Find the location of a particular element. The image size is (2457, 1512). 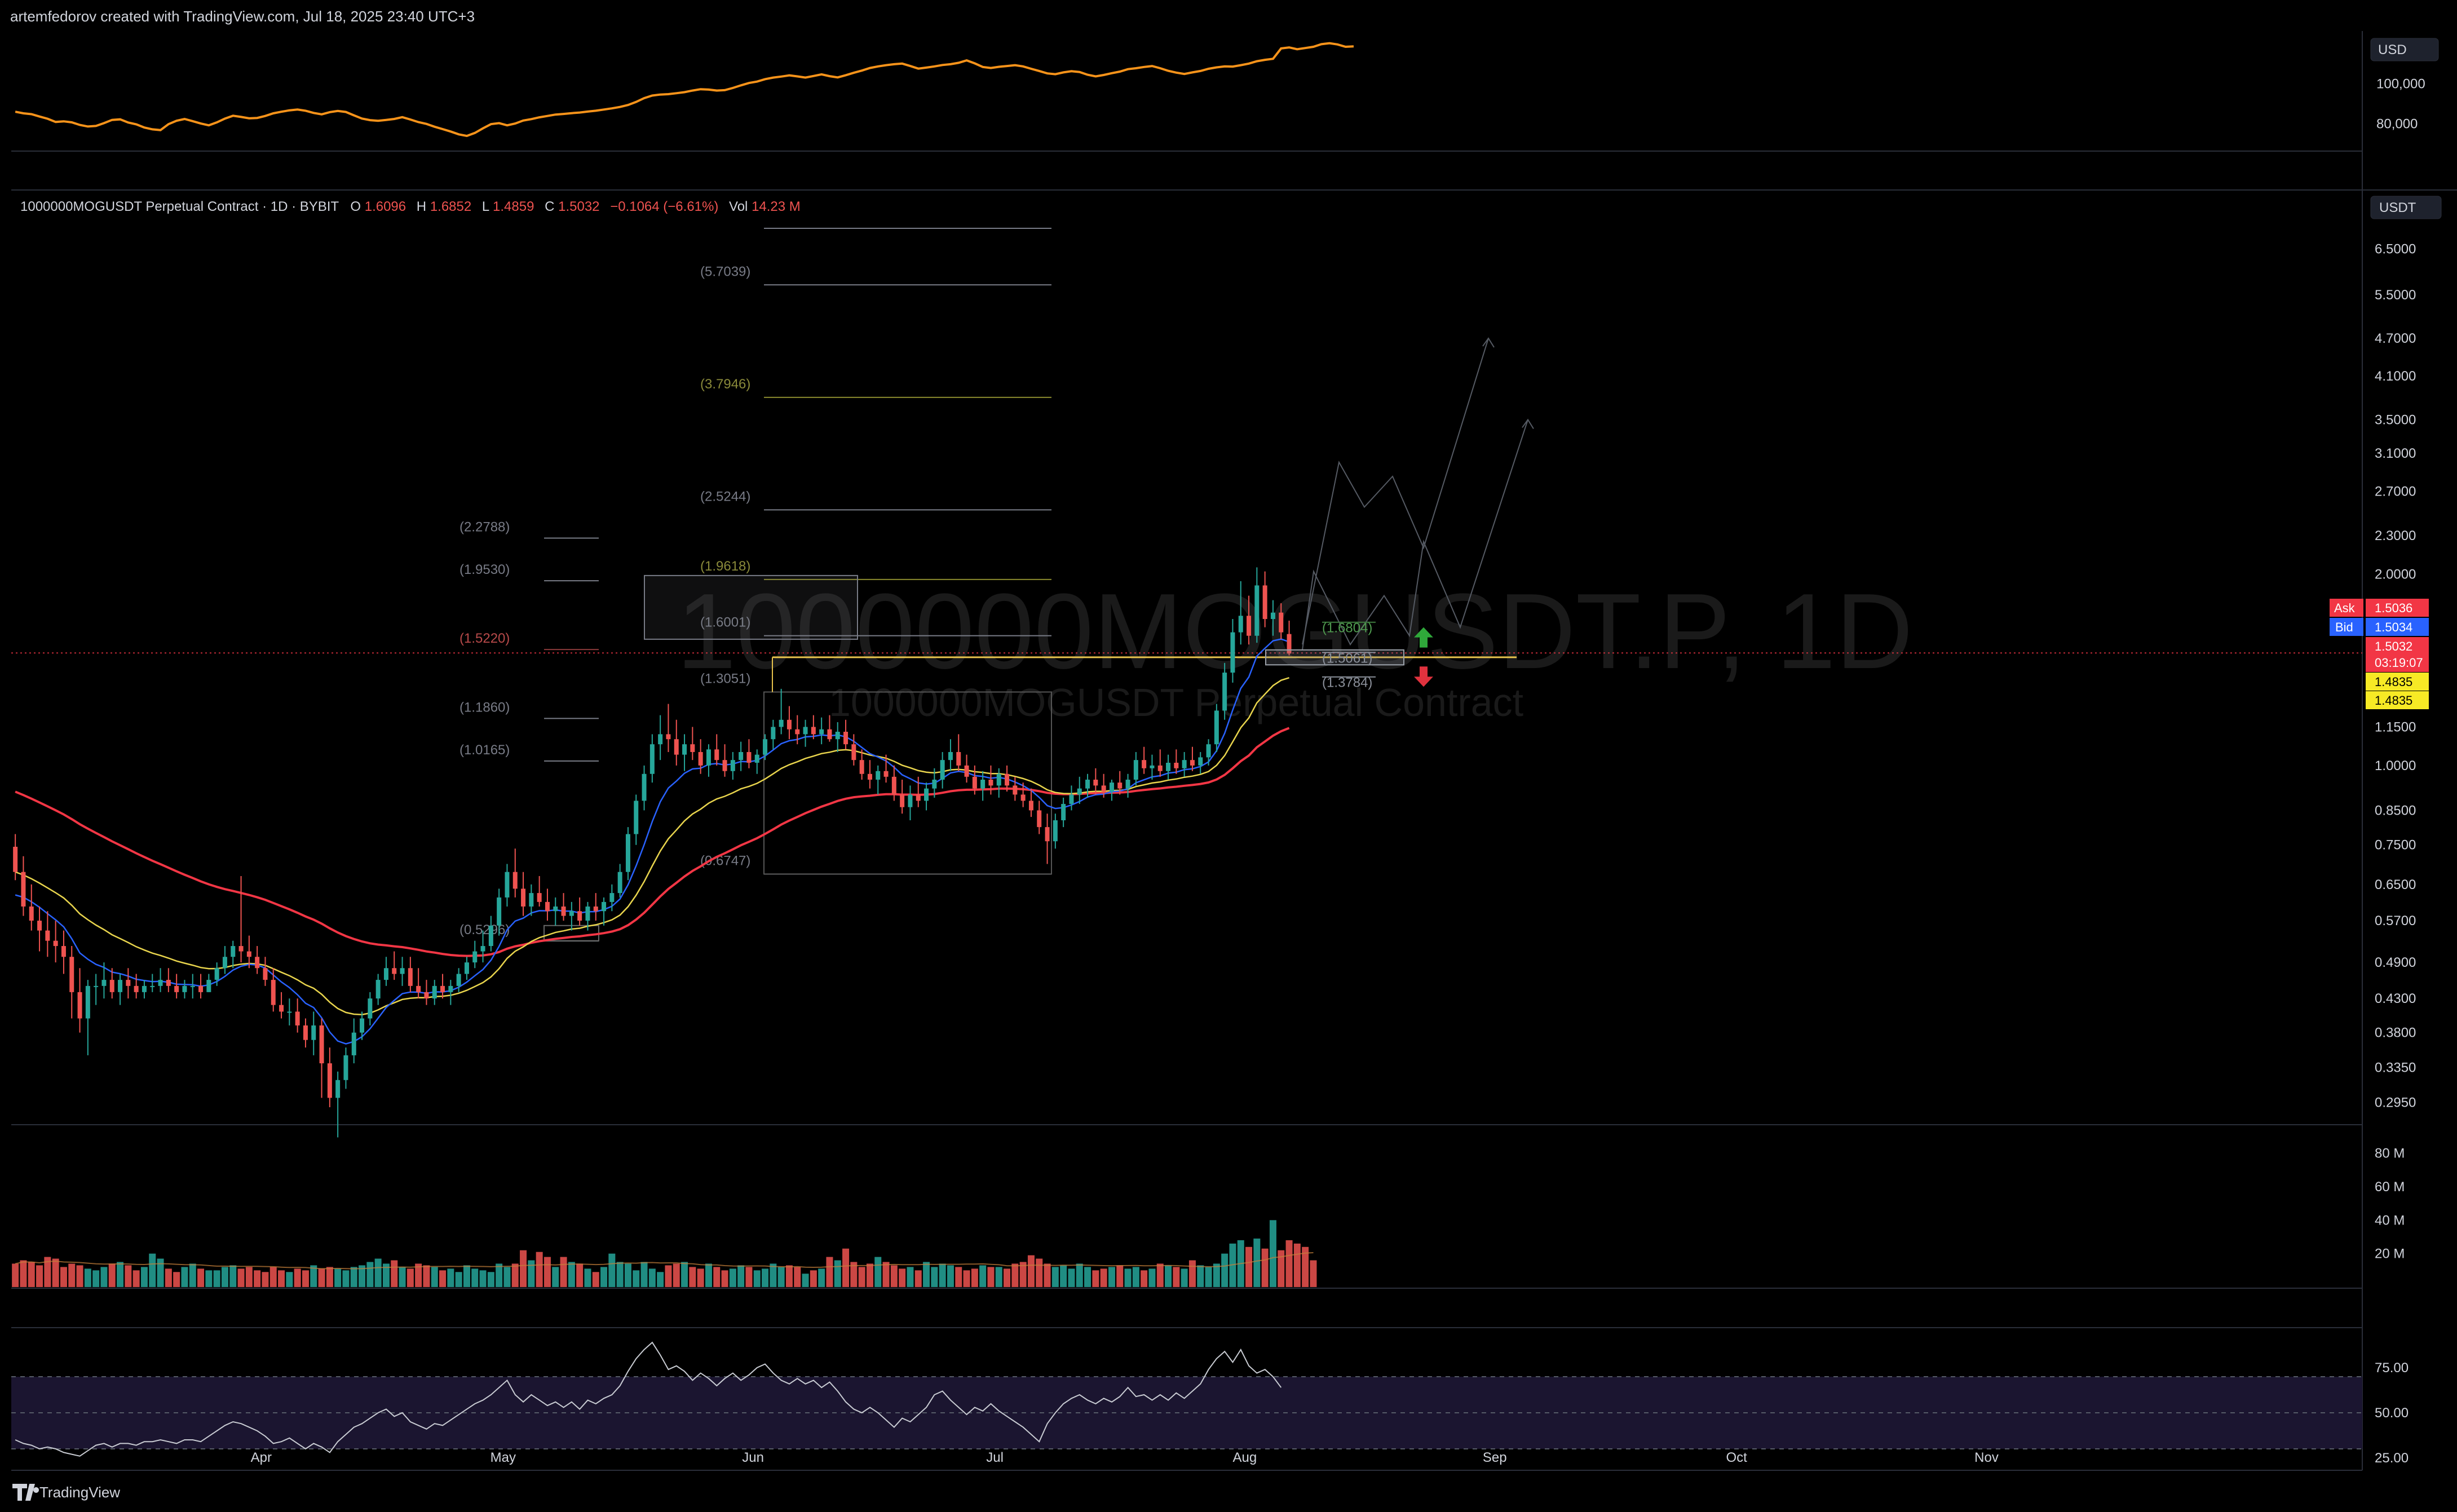

volume-value: 14.23 M is located at coordinates (776, 206).